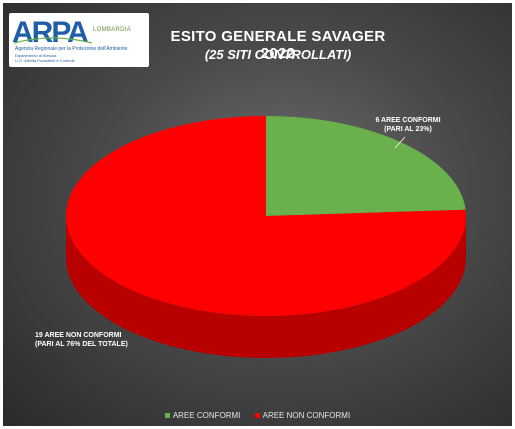 This screenshot has height=429, width=515. What do you see at coordinates (112, 30) in the screenshot?
I see `logo-region: LOMBARDIA` at bounding box center [112, 30].